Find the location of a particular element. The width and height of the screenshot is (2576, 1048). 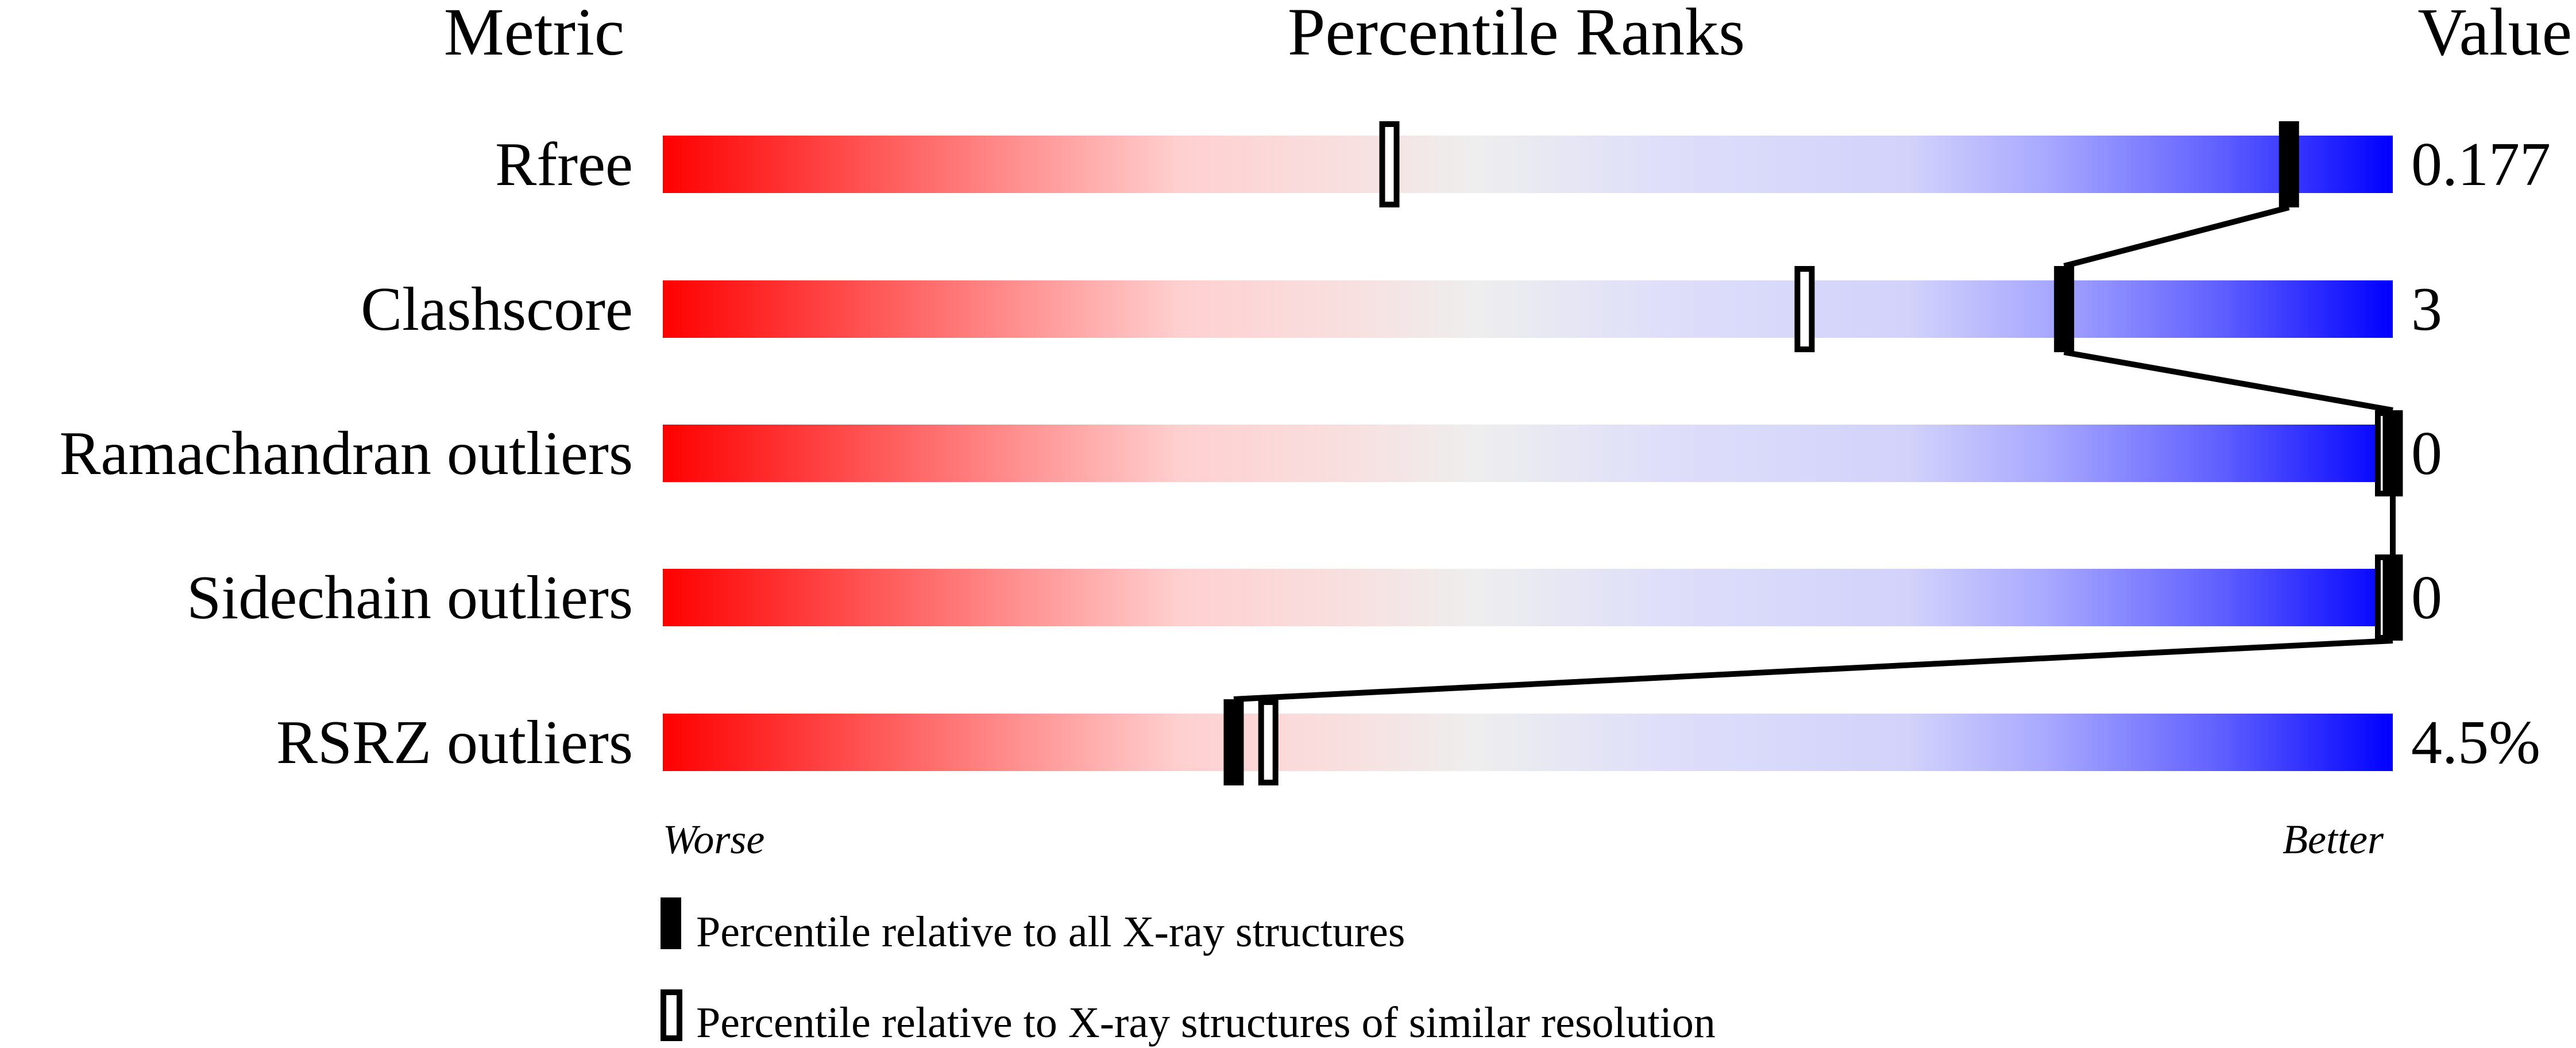

metric-label: Ramachandran outliers is located at coordinates (346, 453).